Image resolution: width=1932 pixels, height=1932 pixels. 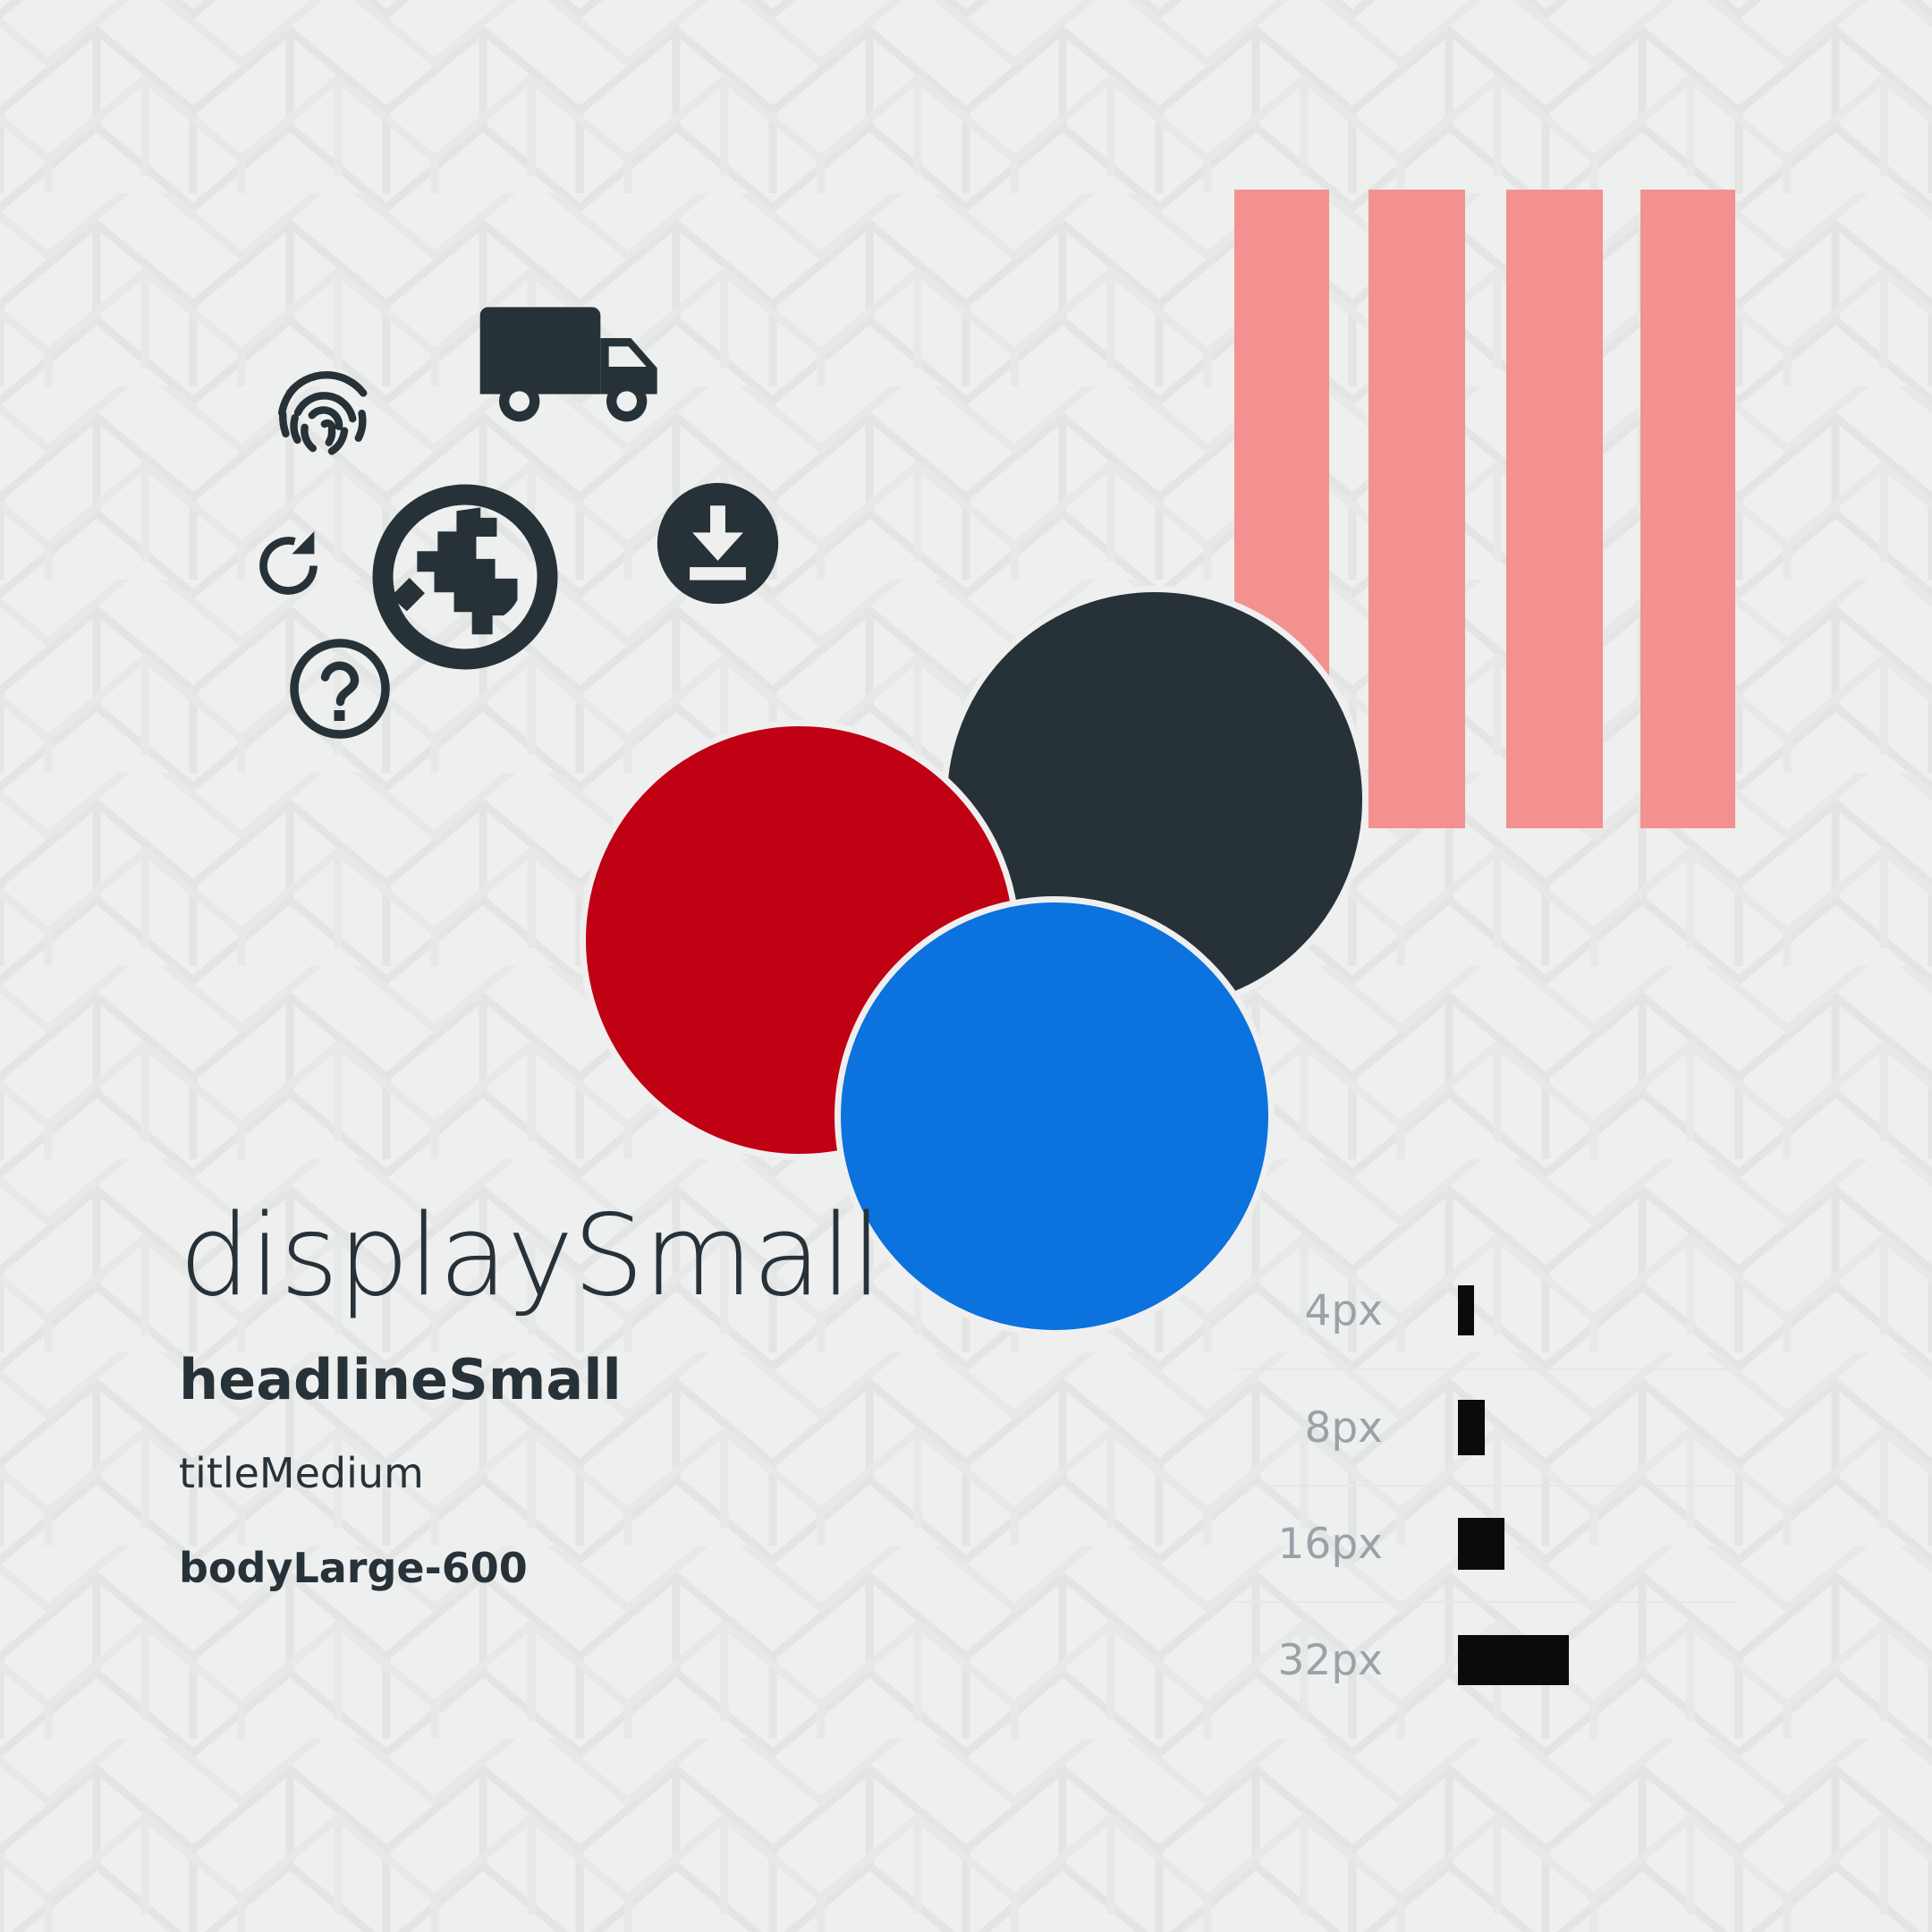 I want to click on type-sample-body: bodyLarge-600, so click(x=353, y=1568).